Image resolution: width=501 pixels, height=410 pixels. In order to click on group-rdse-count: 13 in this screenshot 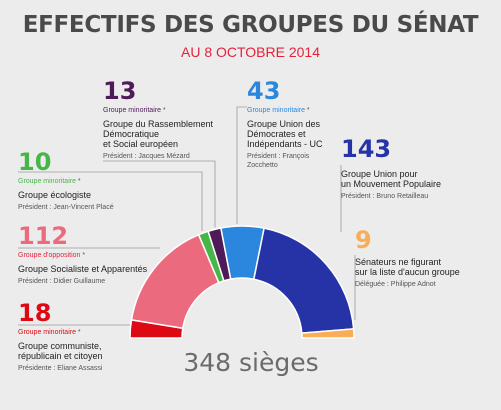, I will do `click(120, 91)`.